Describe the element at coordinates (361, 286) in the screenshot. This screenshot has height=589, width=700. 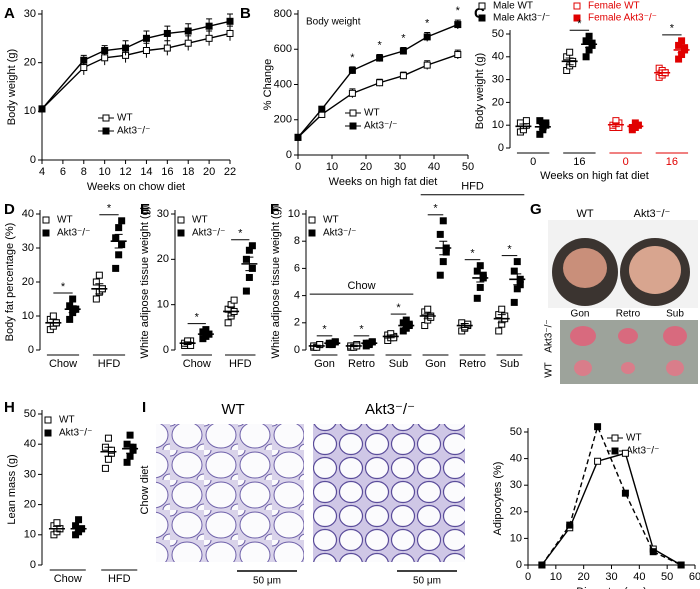
I see `group-label: Chow` at that location.